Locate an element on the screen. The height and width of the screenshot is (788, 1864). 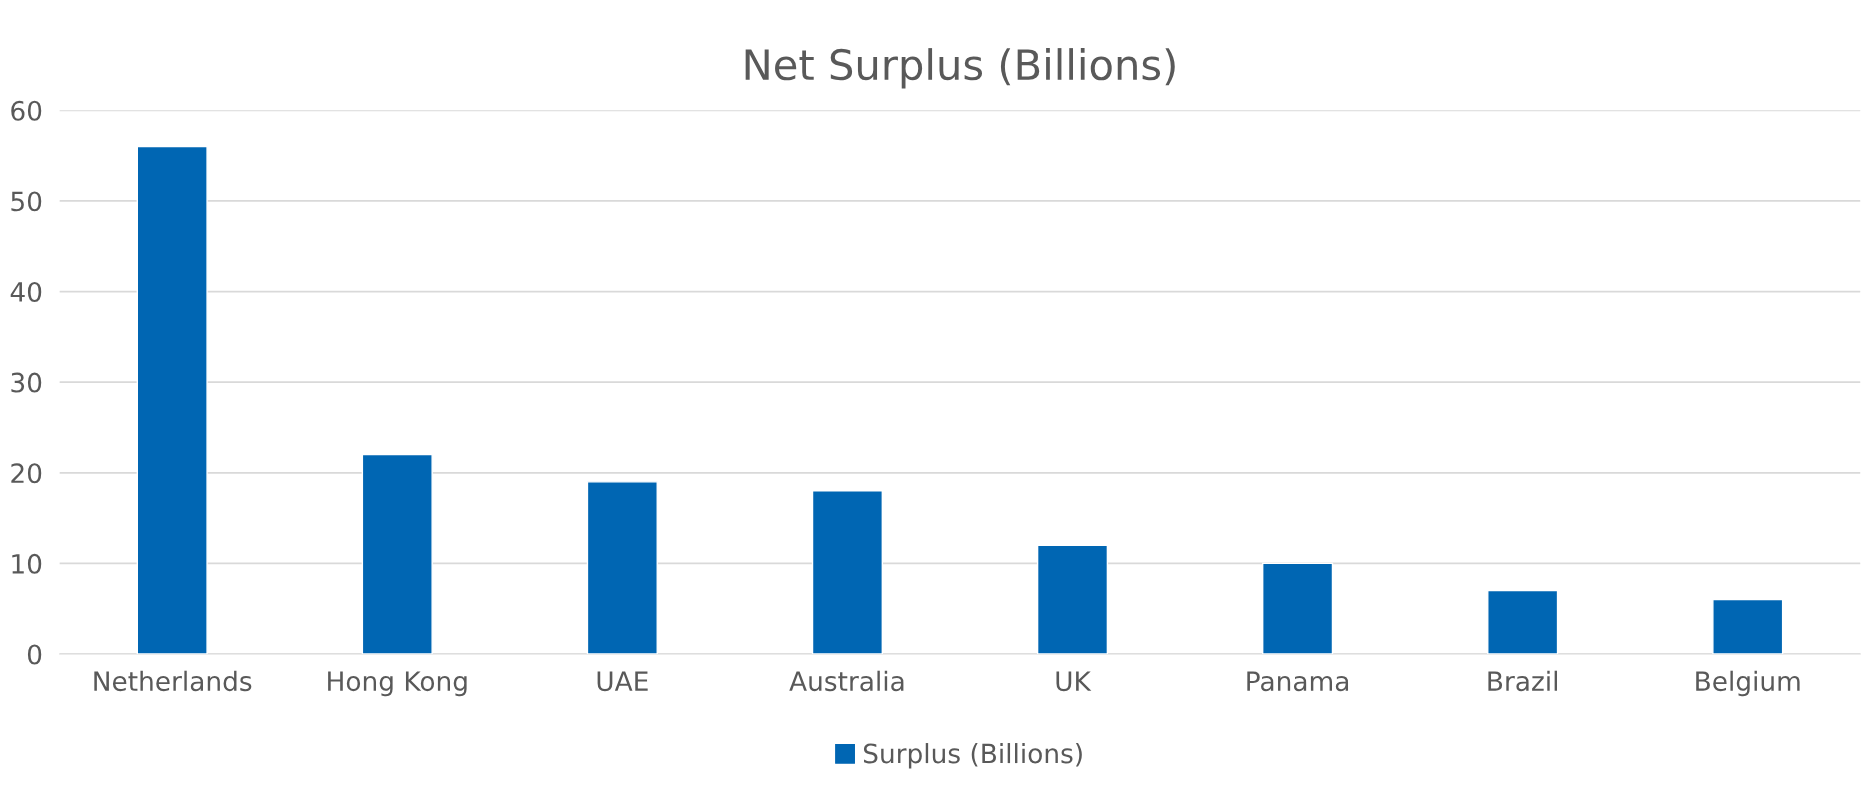
y-tick-label: 40 is located at coordinates (26, 292).